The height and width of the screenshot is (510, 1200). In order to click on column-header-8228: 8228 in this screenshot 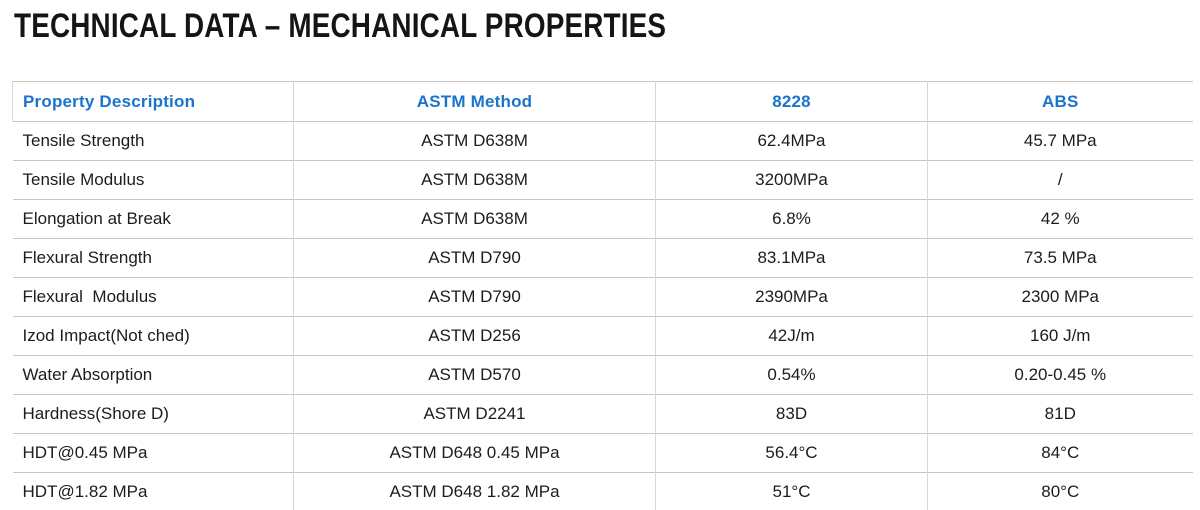, I will do `click(791, 101)`.